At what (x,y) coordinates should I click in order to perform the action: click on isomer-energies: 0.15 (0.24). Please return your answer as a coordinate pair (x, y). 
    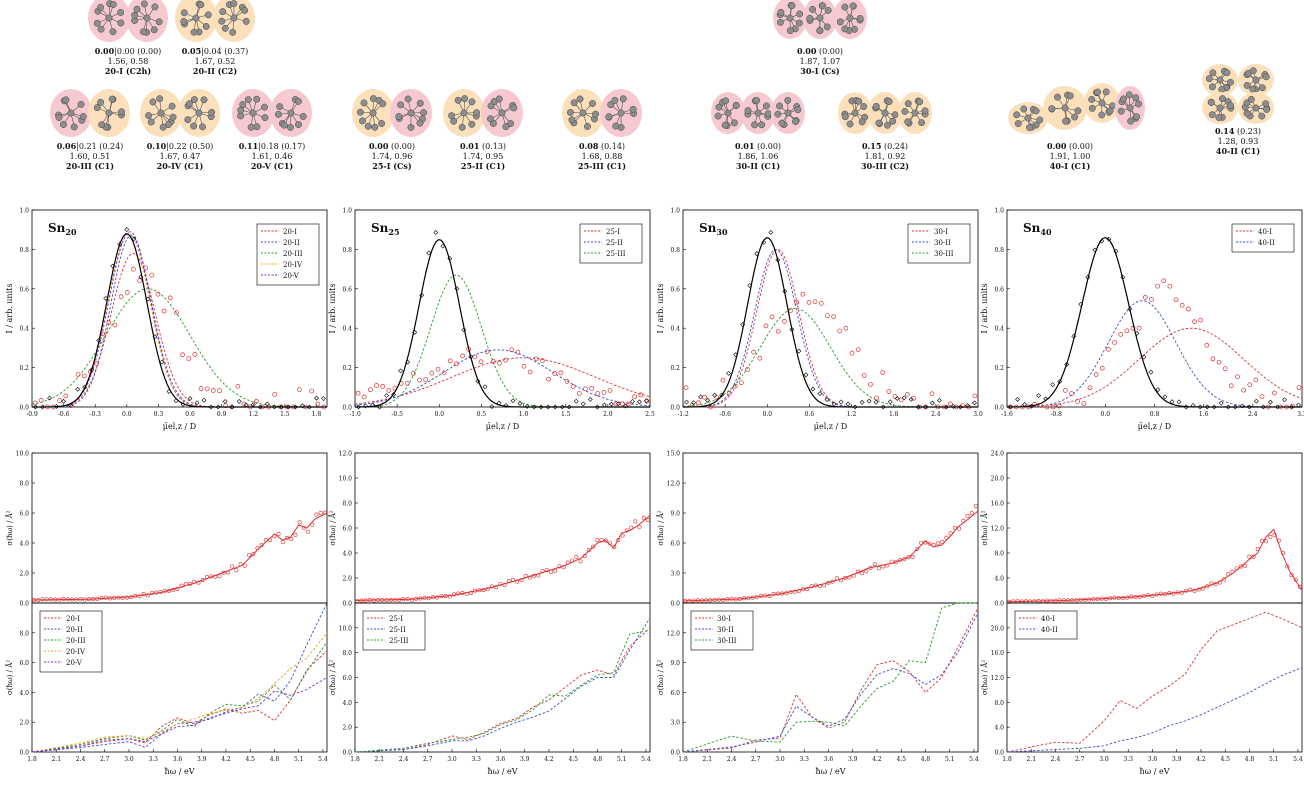
    Looking at the image, I should click on (885, 146).